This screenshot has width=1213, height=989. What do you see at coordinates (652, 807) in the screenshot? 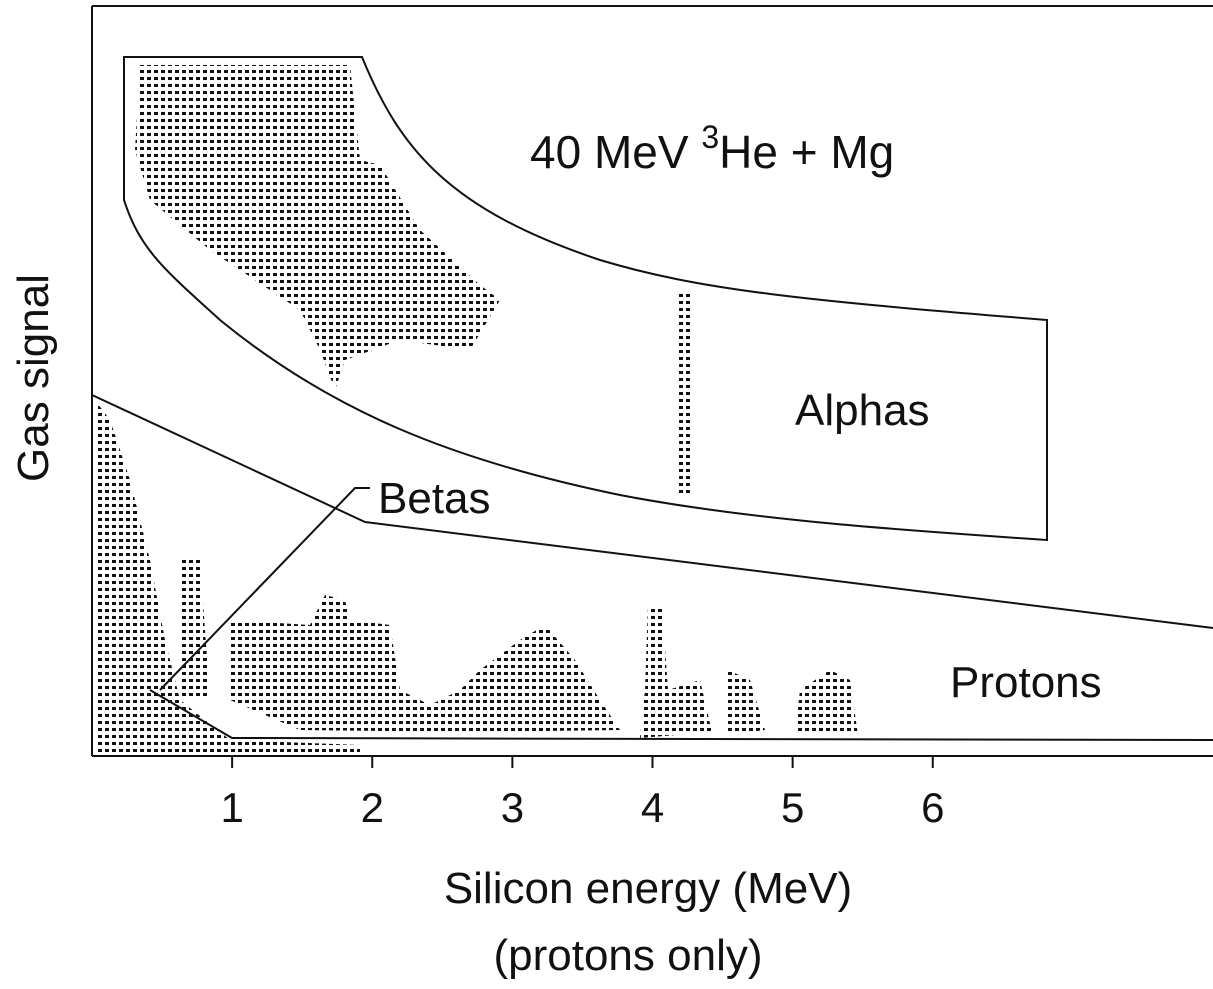
I see `x-tick-label: 4` at bounding box center [652, 807].